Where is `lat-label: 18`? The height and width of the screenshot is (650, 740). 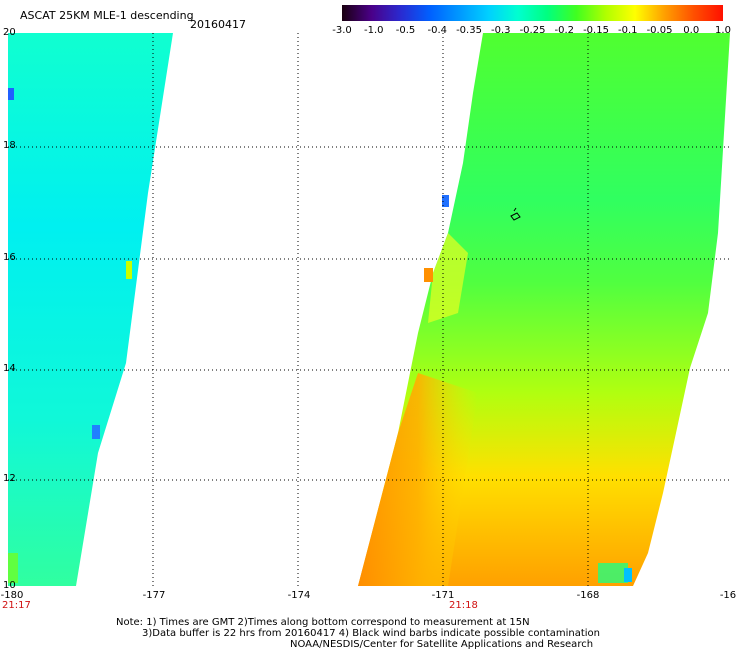 lat-label: 18 is located at coordinates (9, 145).